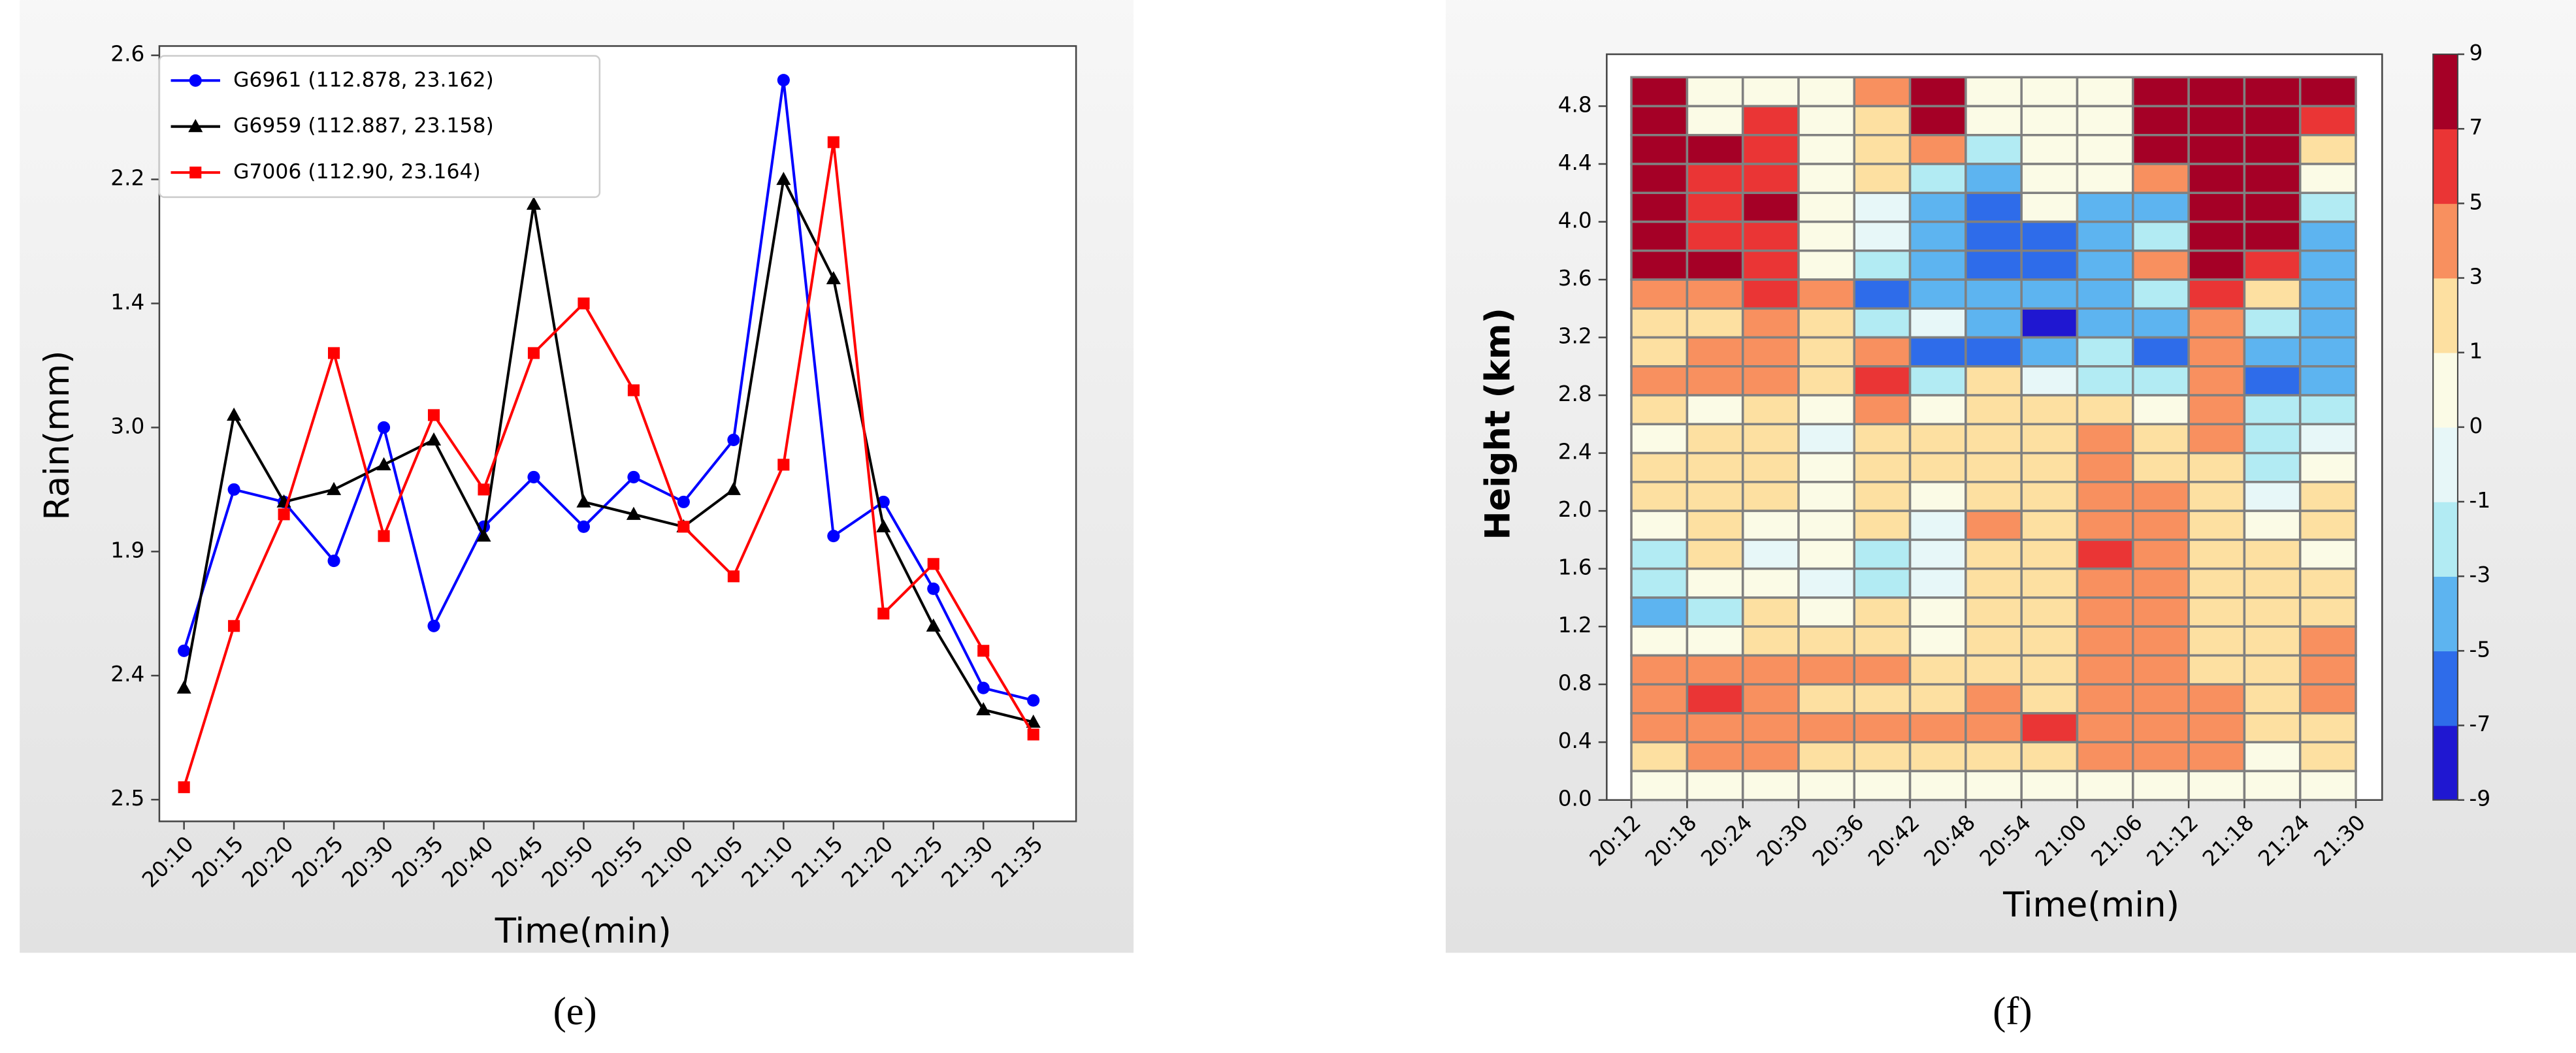  Describe the element at coordinates (357, 172) in the screenshot. I see `legend-label: G7006 (112.90, 23.164)` at that location.